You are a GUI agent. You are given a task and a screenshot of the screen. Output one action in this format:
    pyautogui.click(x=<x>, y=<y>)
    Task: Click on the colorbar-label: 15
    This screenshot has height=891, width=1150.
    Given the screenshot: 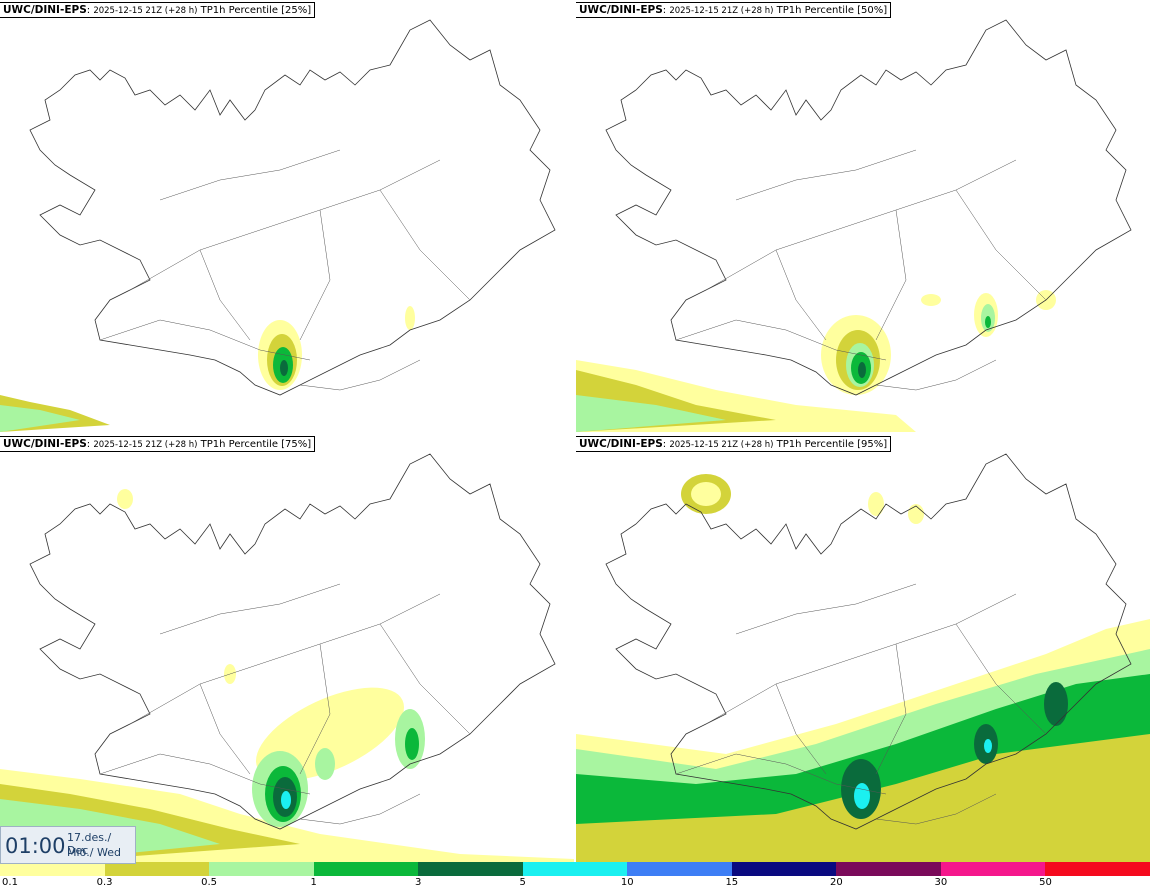 What is the action you would take?
    pyautogui.click(x=732, y=882)
    